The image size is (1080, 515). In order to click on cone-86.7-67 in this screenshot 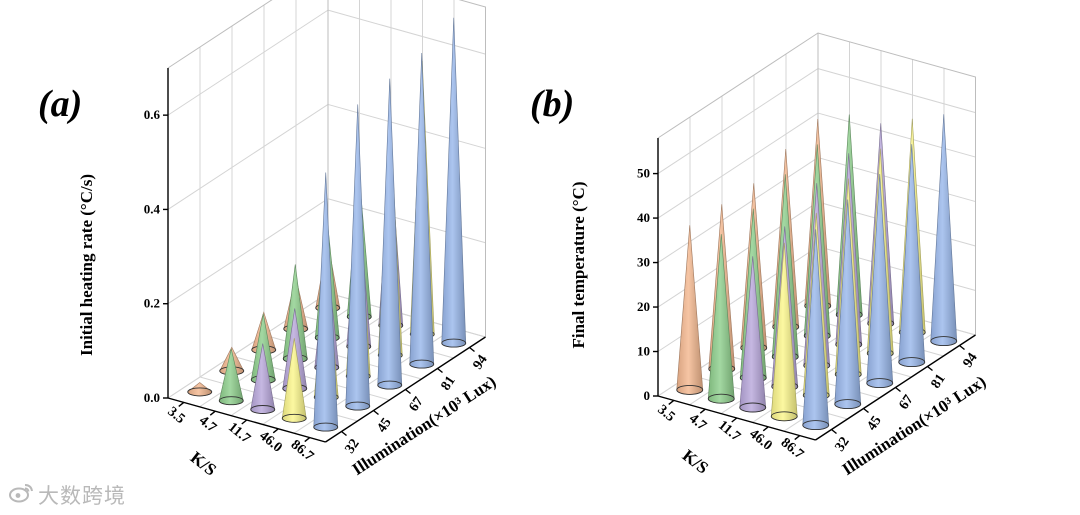, I will do `click(880, 281)`.